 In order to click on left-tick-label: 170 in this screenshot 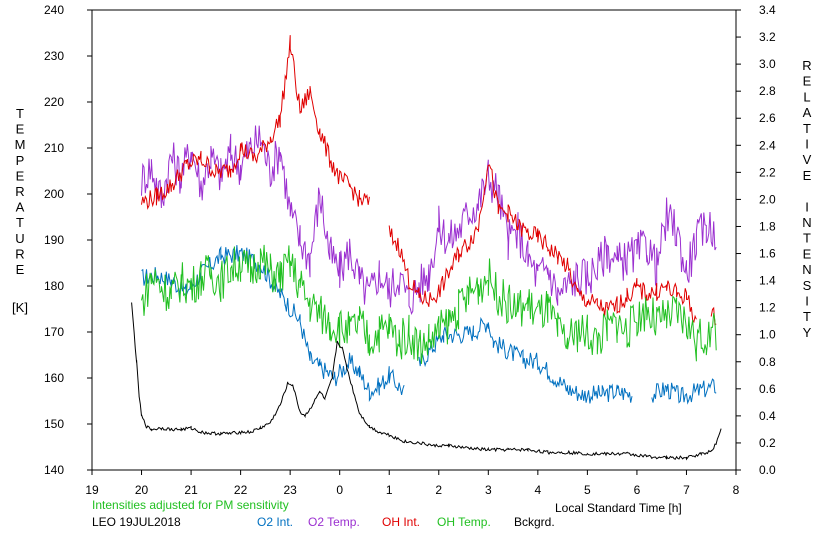, I will do `click(54, 332)`.